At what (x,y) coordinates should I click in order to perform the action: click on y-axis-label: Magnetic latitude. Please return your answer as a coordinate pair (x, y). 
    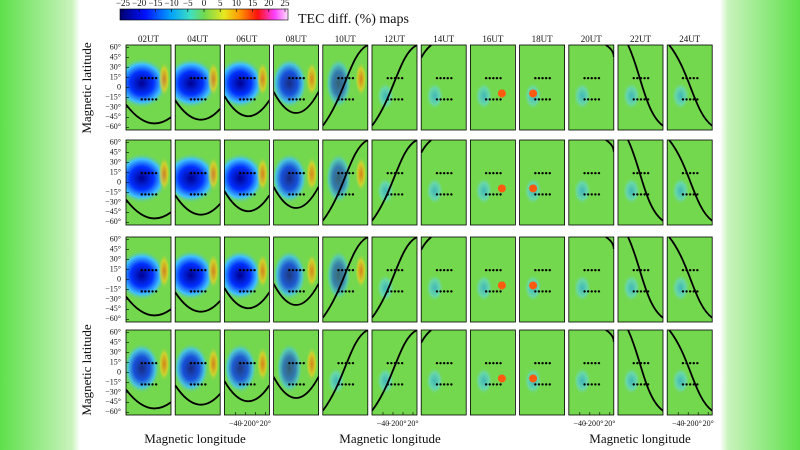
    Looking at the image, I should click on (86, 370).